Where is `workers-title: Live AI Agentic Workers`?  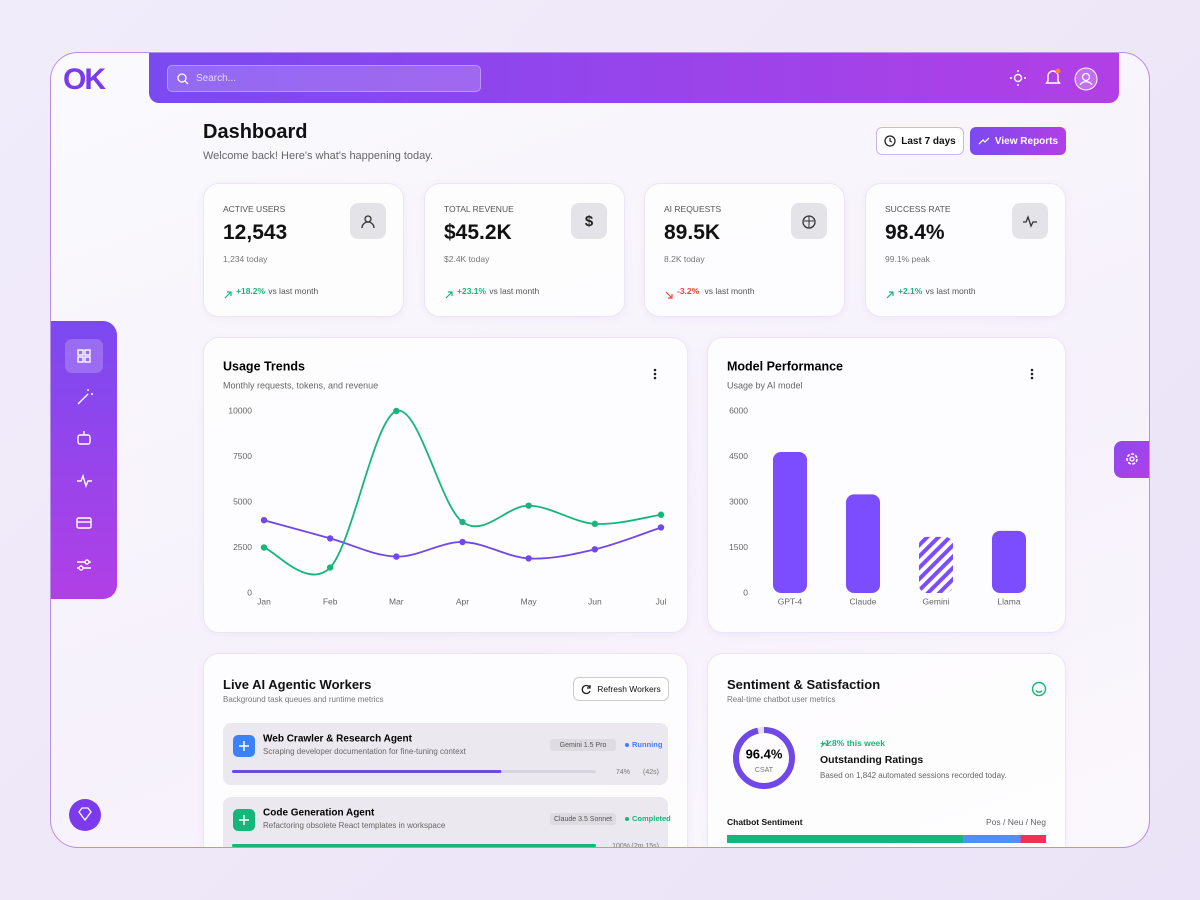 workers-title: Live AI Agentic Workers is located at coordinates (297, 684).